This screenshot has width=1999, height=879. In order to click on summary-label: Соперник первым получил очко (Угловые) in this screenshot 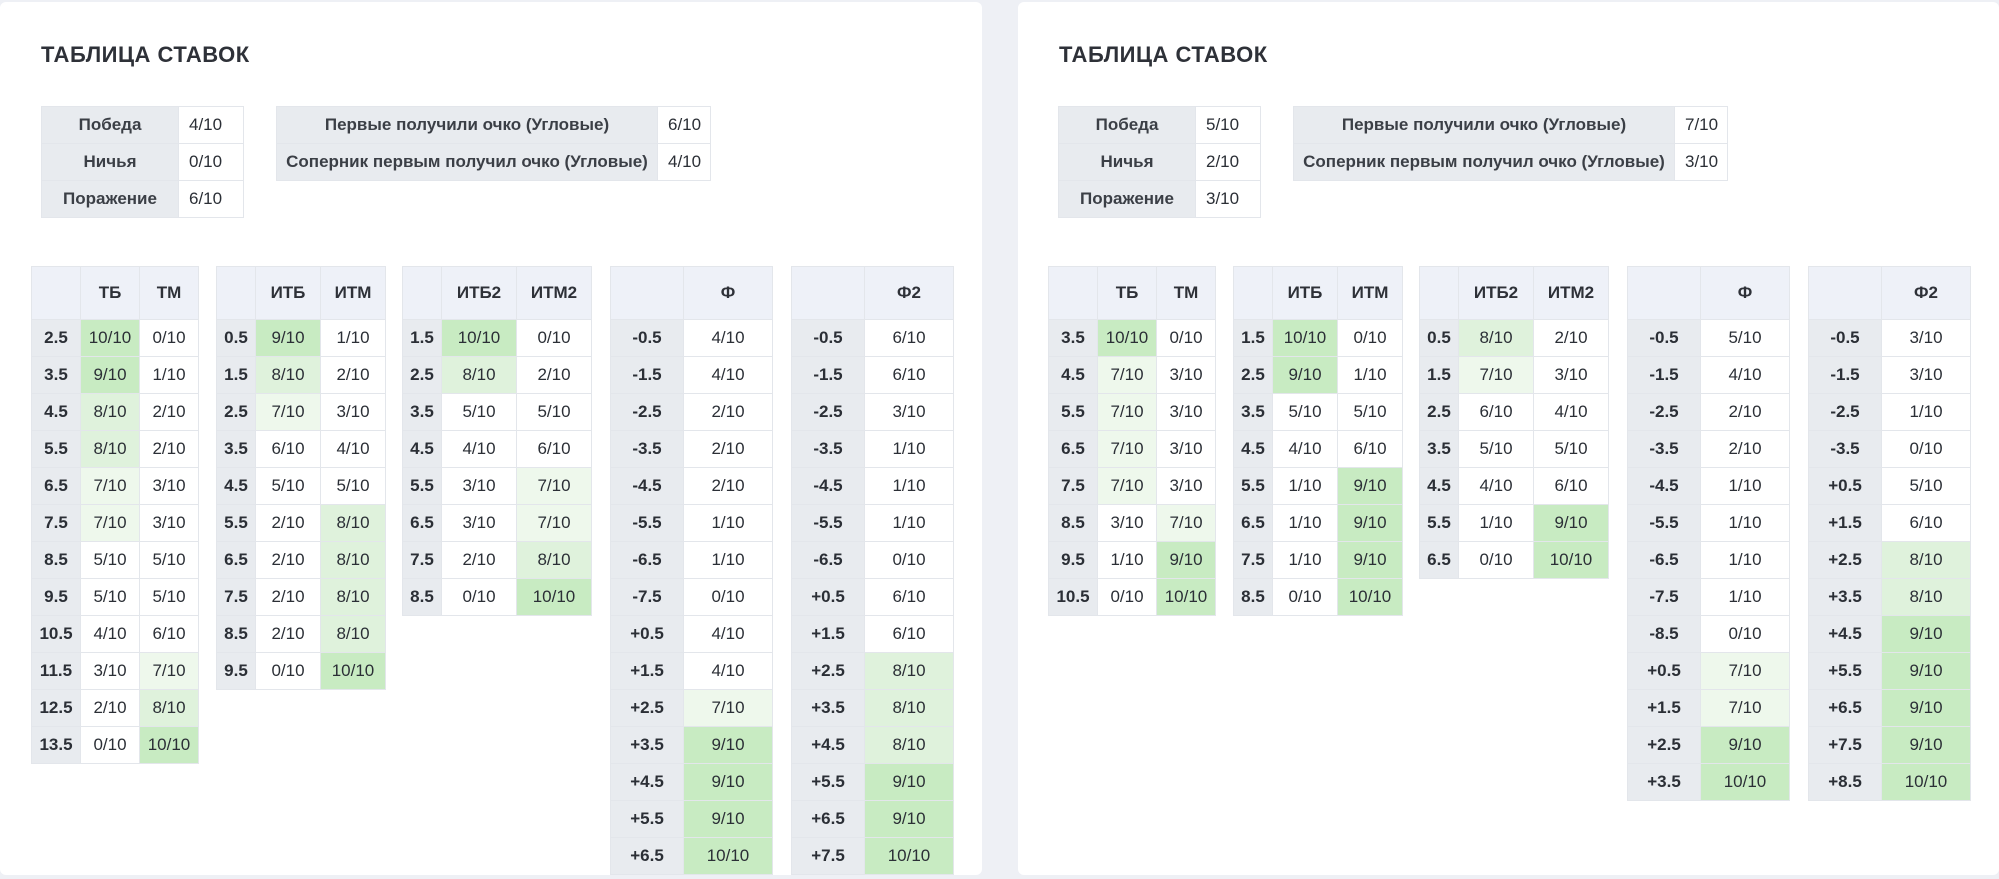, I will do `click(467, 162)`.